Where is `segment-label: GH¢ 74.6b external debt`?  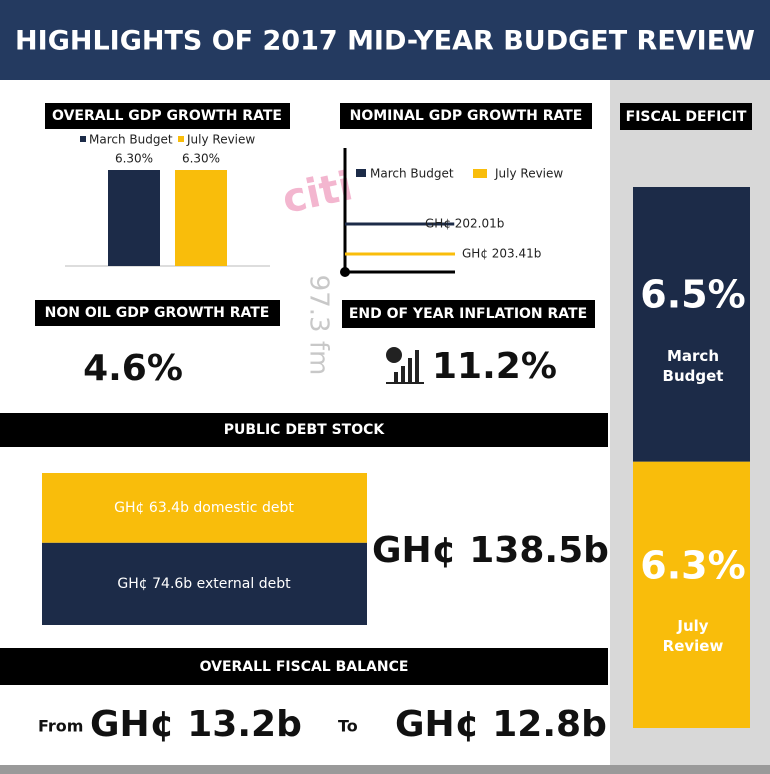 segment-label: GH¢ 74.6b external debt is located at coordinates (204, 584).